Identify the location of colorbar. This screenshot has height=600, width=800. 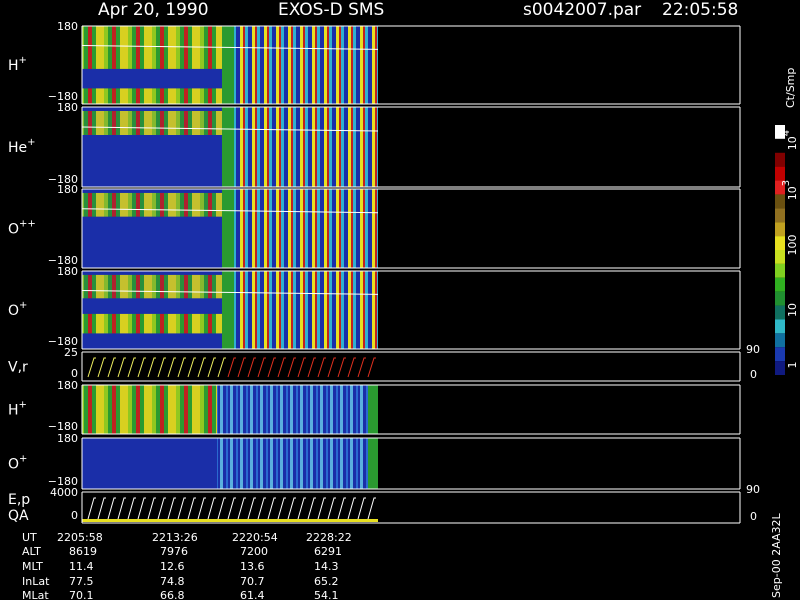
(780, 250).